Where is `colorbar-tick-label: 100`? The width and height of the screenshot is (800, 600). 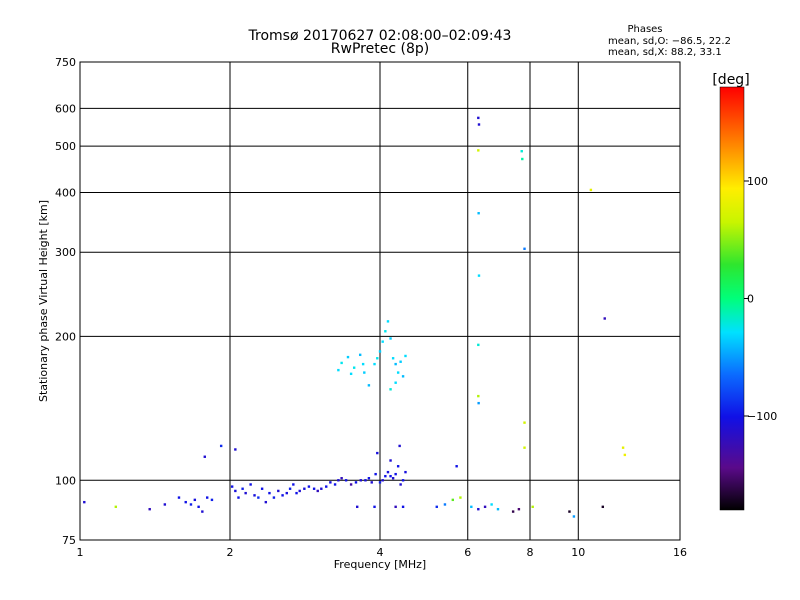 colorbar-tick-label: 100 is located at coordinates (757, 181).